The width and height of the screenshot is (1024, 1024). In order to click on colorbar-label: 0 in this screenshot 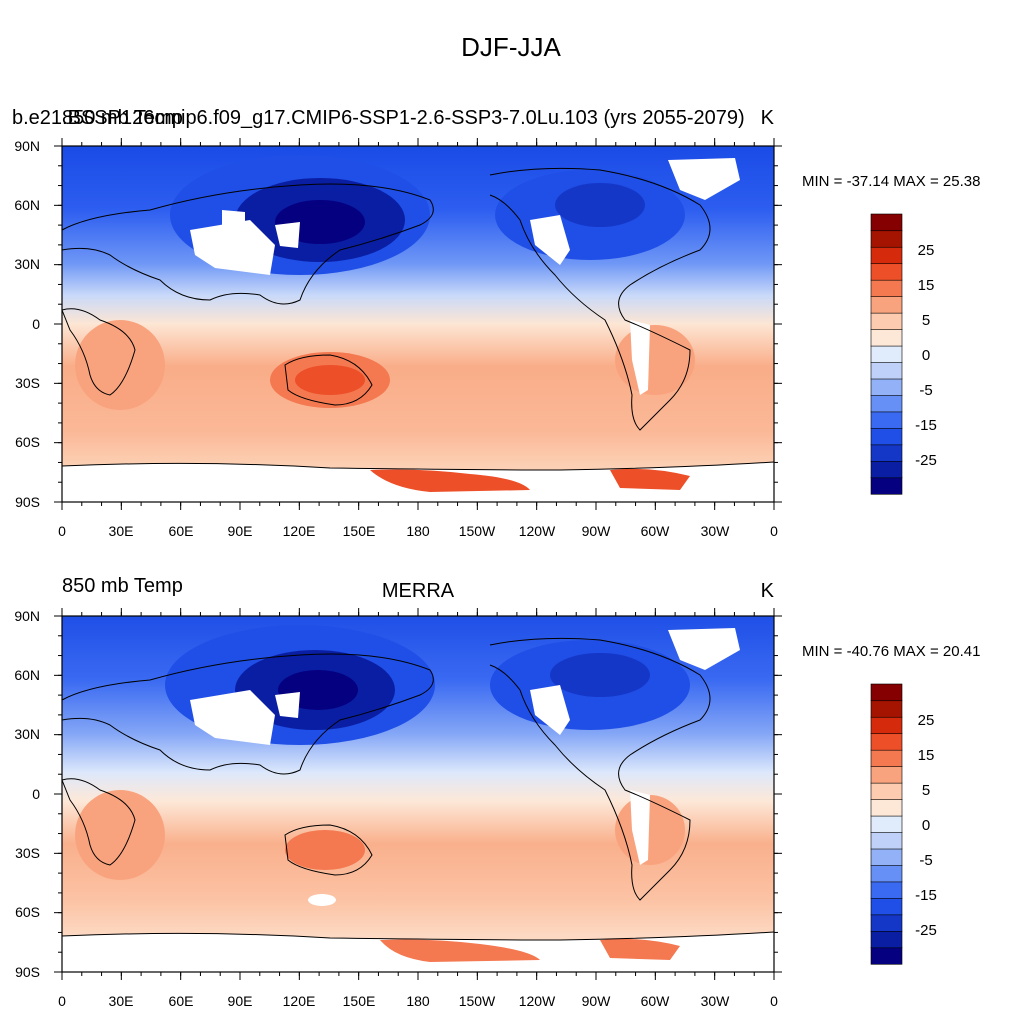, I will do `click(926, 355)`.